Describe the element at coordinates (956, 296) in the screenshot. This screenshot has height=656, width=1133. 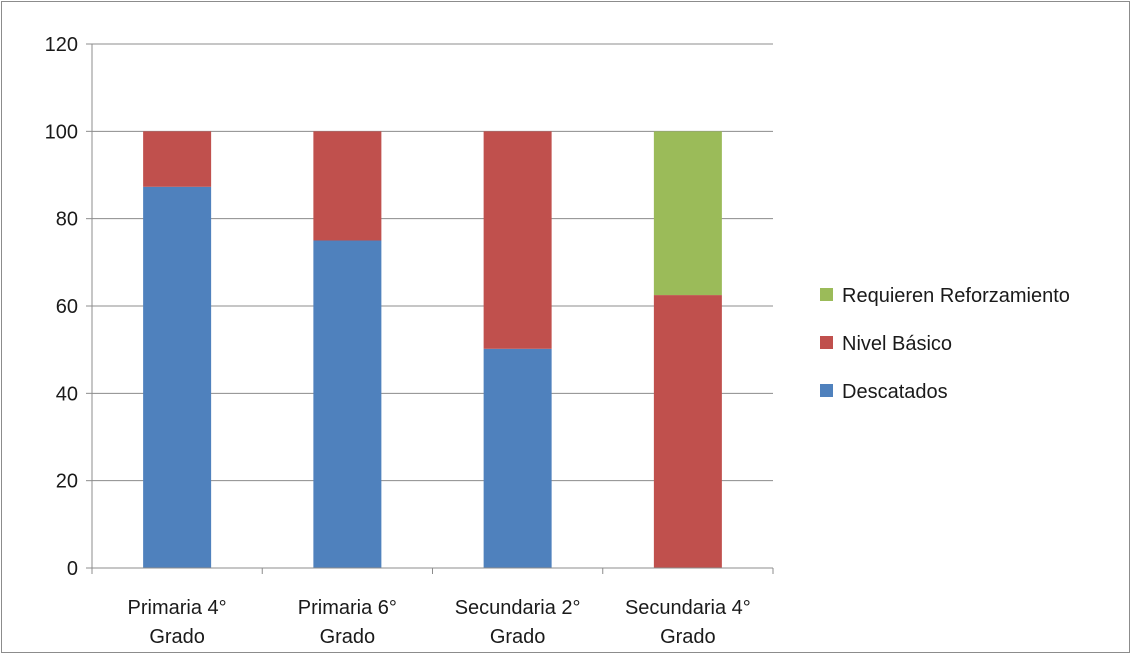
I see `legend-label: Requieren Reforzamiento` at that location.